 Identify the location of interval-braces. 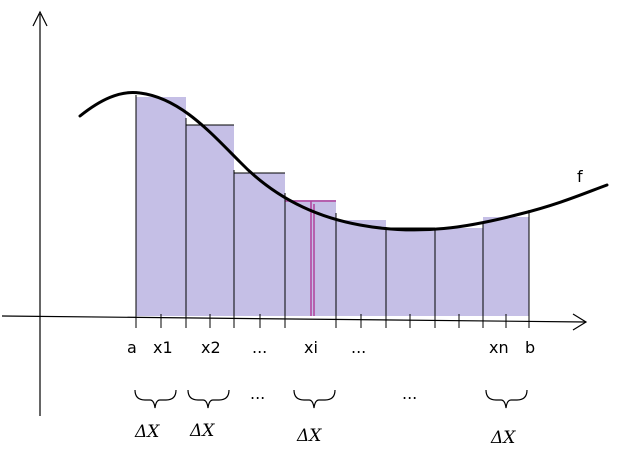
(331, 399).